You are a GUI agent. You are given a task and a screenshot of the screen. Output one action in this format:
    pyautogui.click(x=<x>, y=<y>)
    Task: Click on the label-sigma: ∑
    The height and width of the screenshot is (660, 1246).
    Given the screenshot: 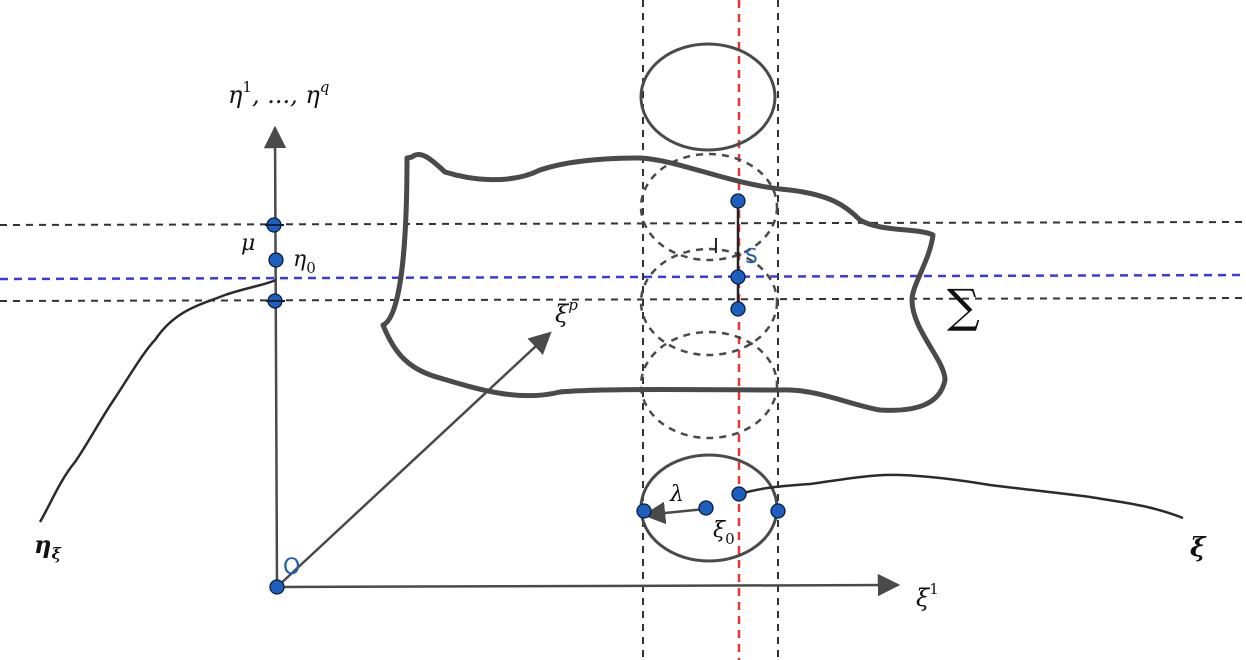 What is the action you would take?
    pyautogui.click(x=963, y=306)
    